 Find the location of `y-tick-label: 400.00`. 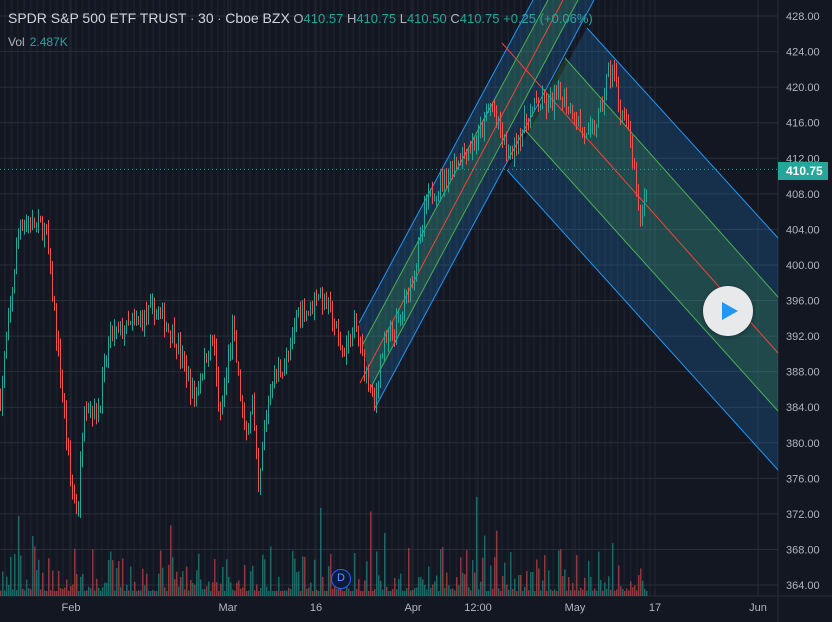

y-tick-label: 400.00 is located at coordinates (803, 266).